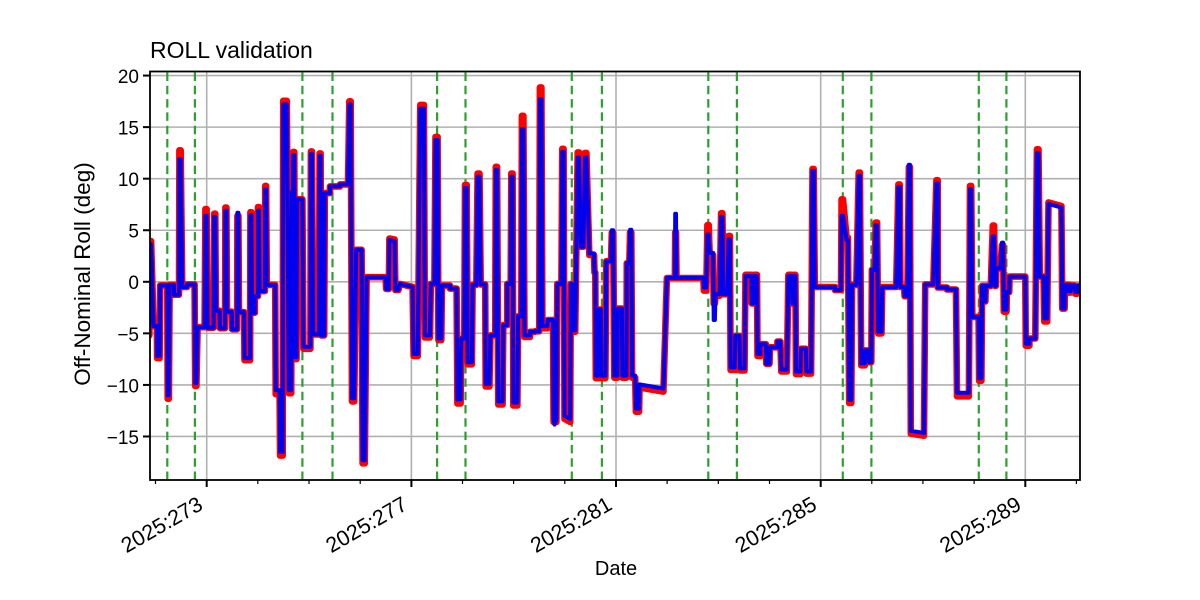  Describe the element at coordinates (231, 50) in the screenshot. I see `svg-text: ROLL validation` at that location.